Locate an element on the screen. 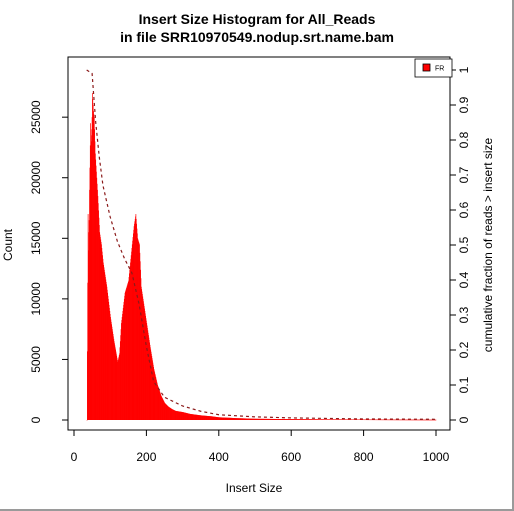 This screenshot has width=514, height=511. y-tick-label: 0 is located at coordinates (36, 419).